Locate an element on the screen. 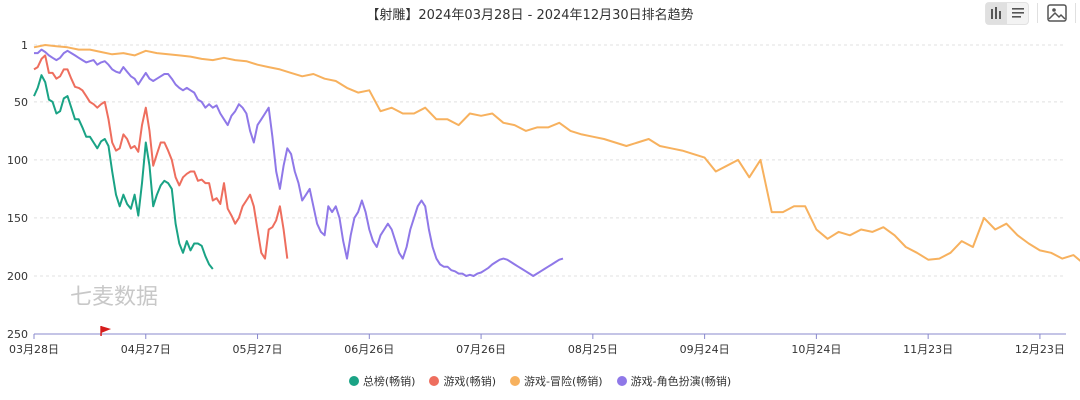 Image resolution: width=1080 pixels, height=400 pixels. legend-item-0: 总榜(畅销) is located at coordinates (382, 381).